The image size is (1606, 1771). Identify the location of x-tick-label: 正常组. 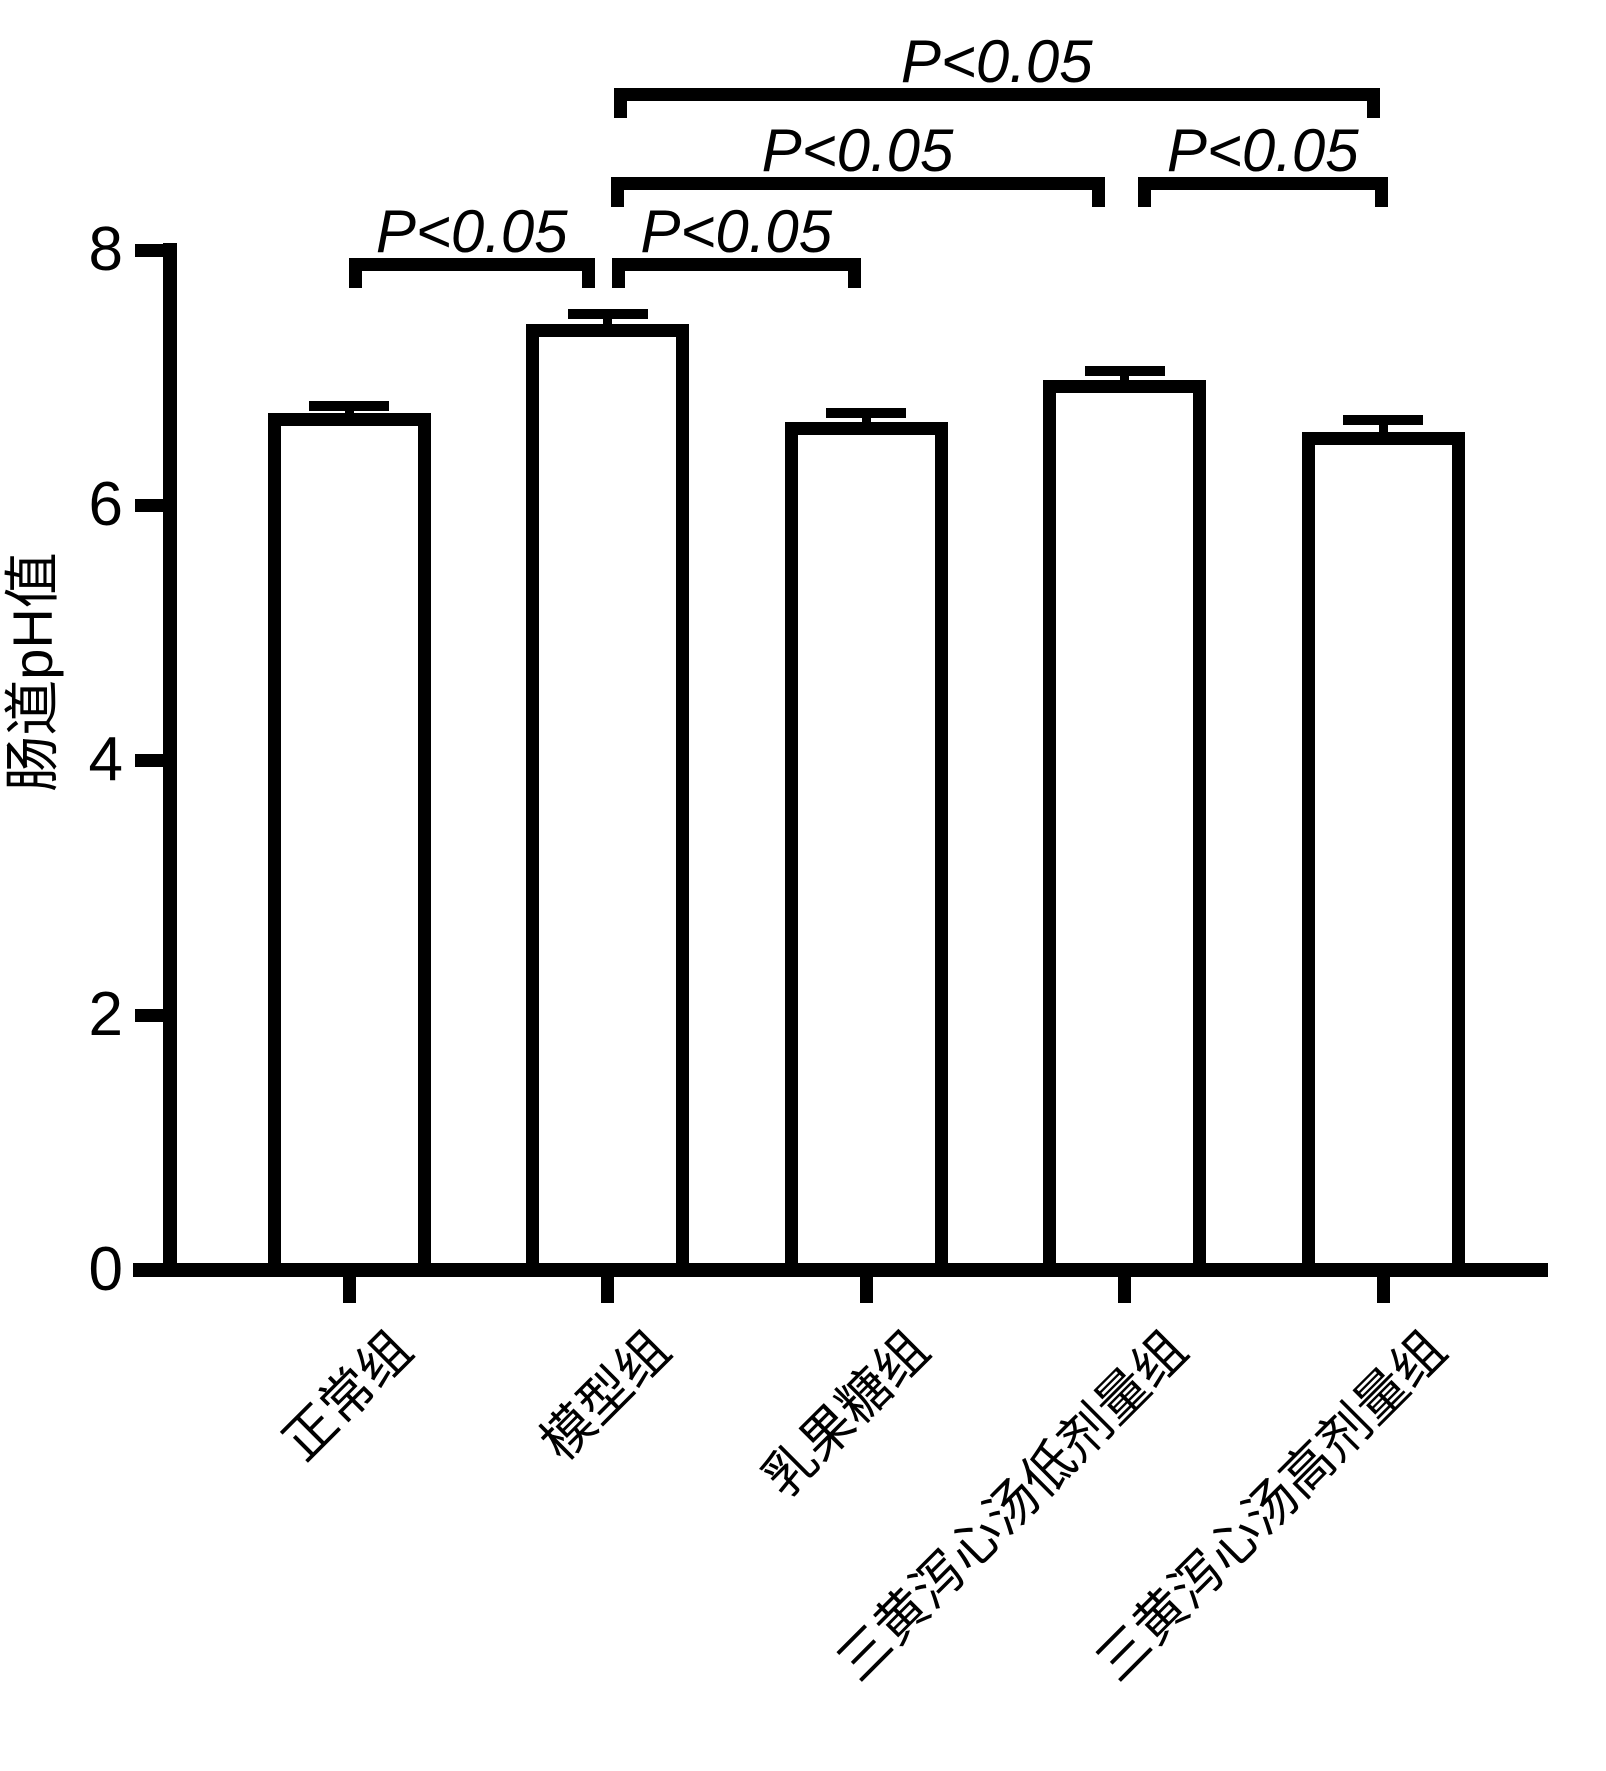
(348, 1396).